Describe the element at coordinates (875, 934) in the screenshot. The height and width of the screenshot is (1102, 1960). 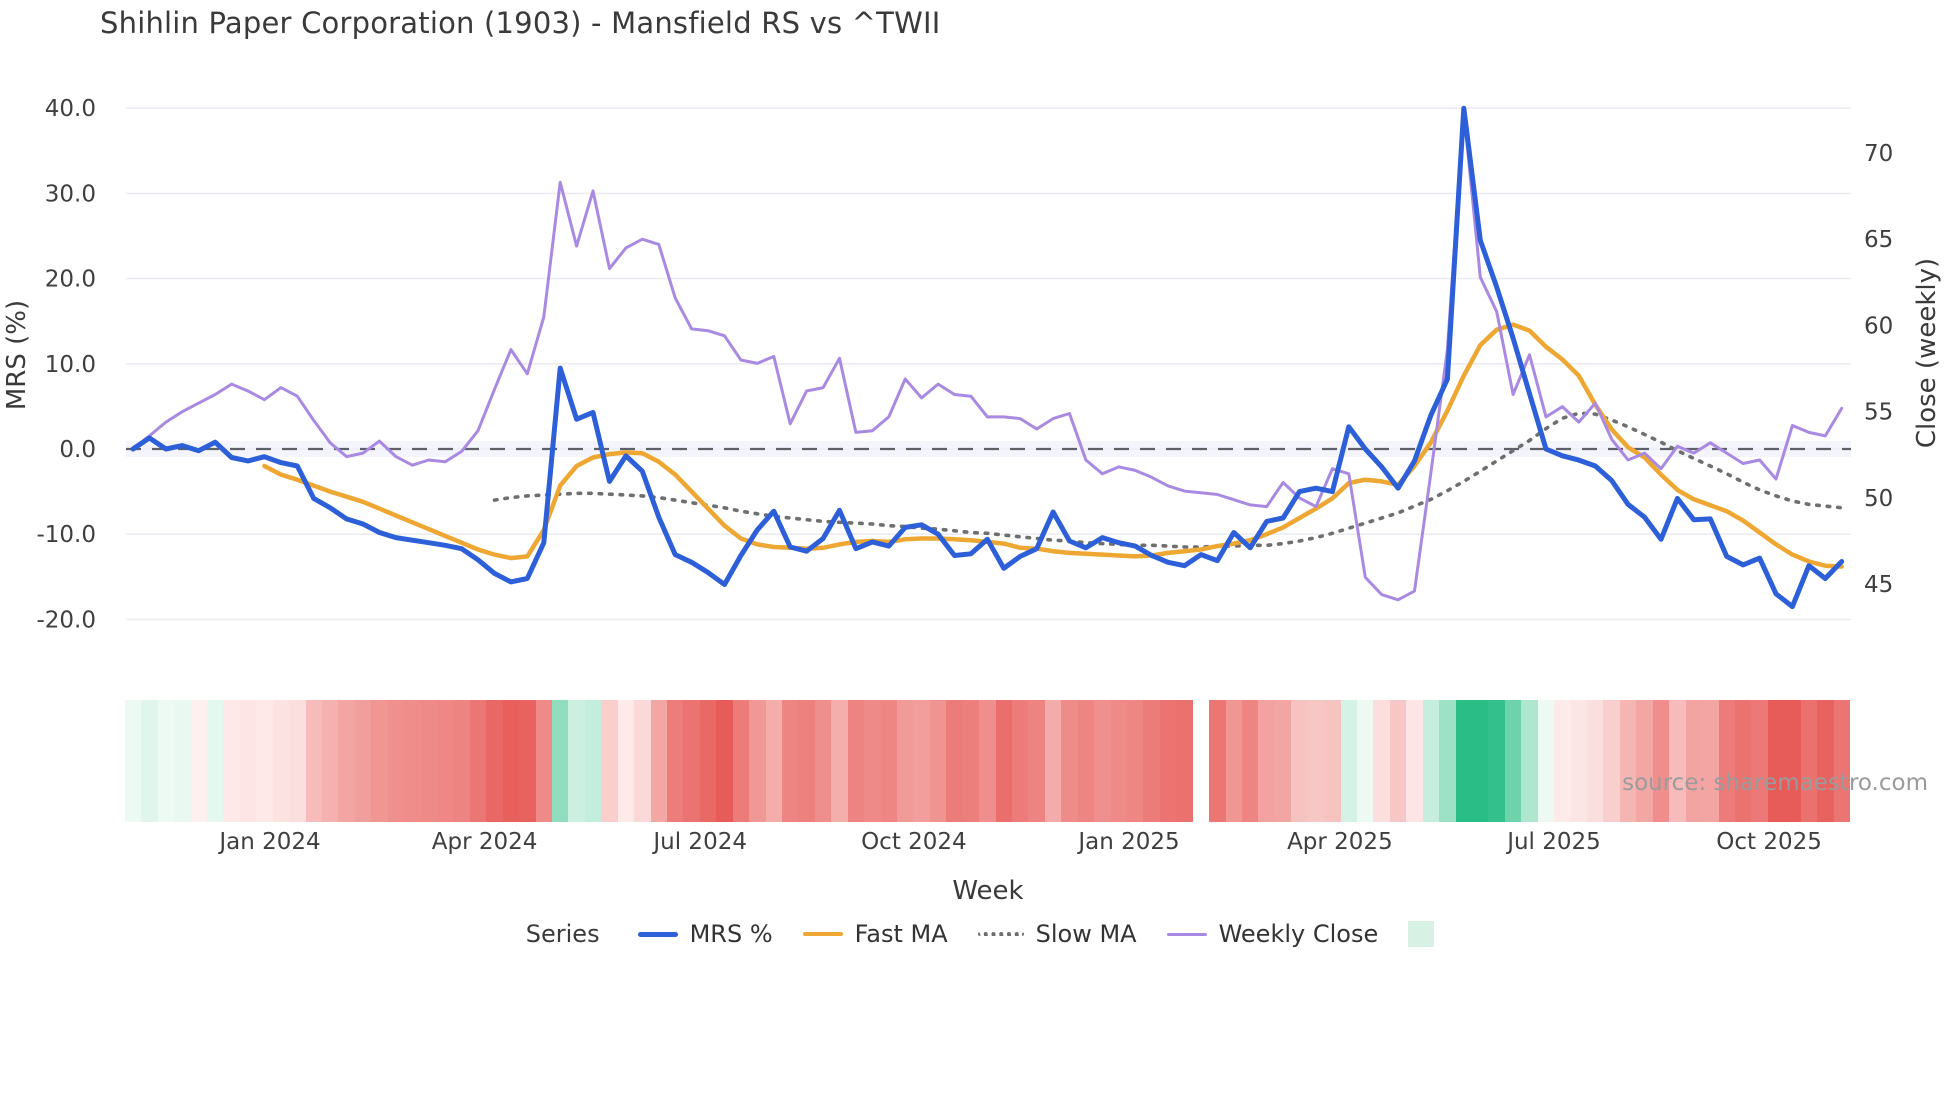
I see `legend-item-fast-ma: Fast MA` at that location.